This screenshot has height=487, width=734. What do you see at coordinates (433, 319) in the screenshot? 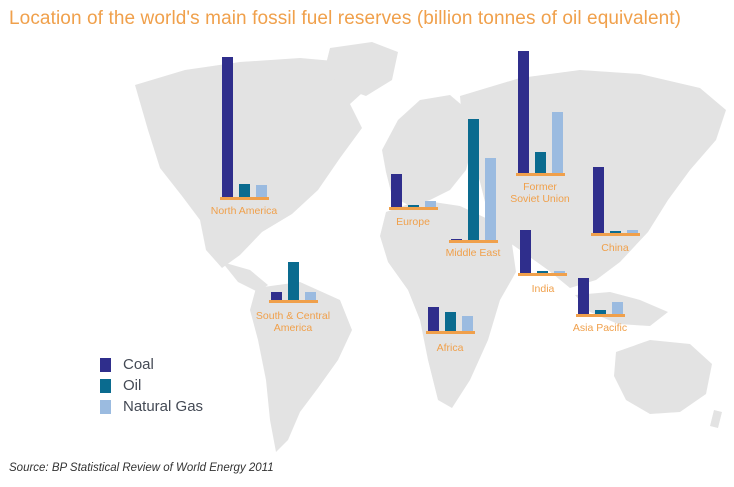
I see `bar-africa-coal` at bounding box center [433, 319].